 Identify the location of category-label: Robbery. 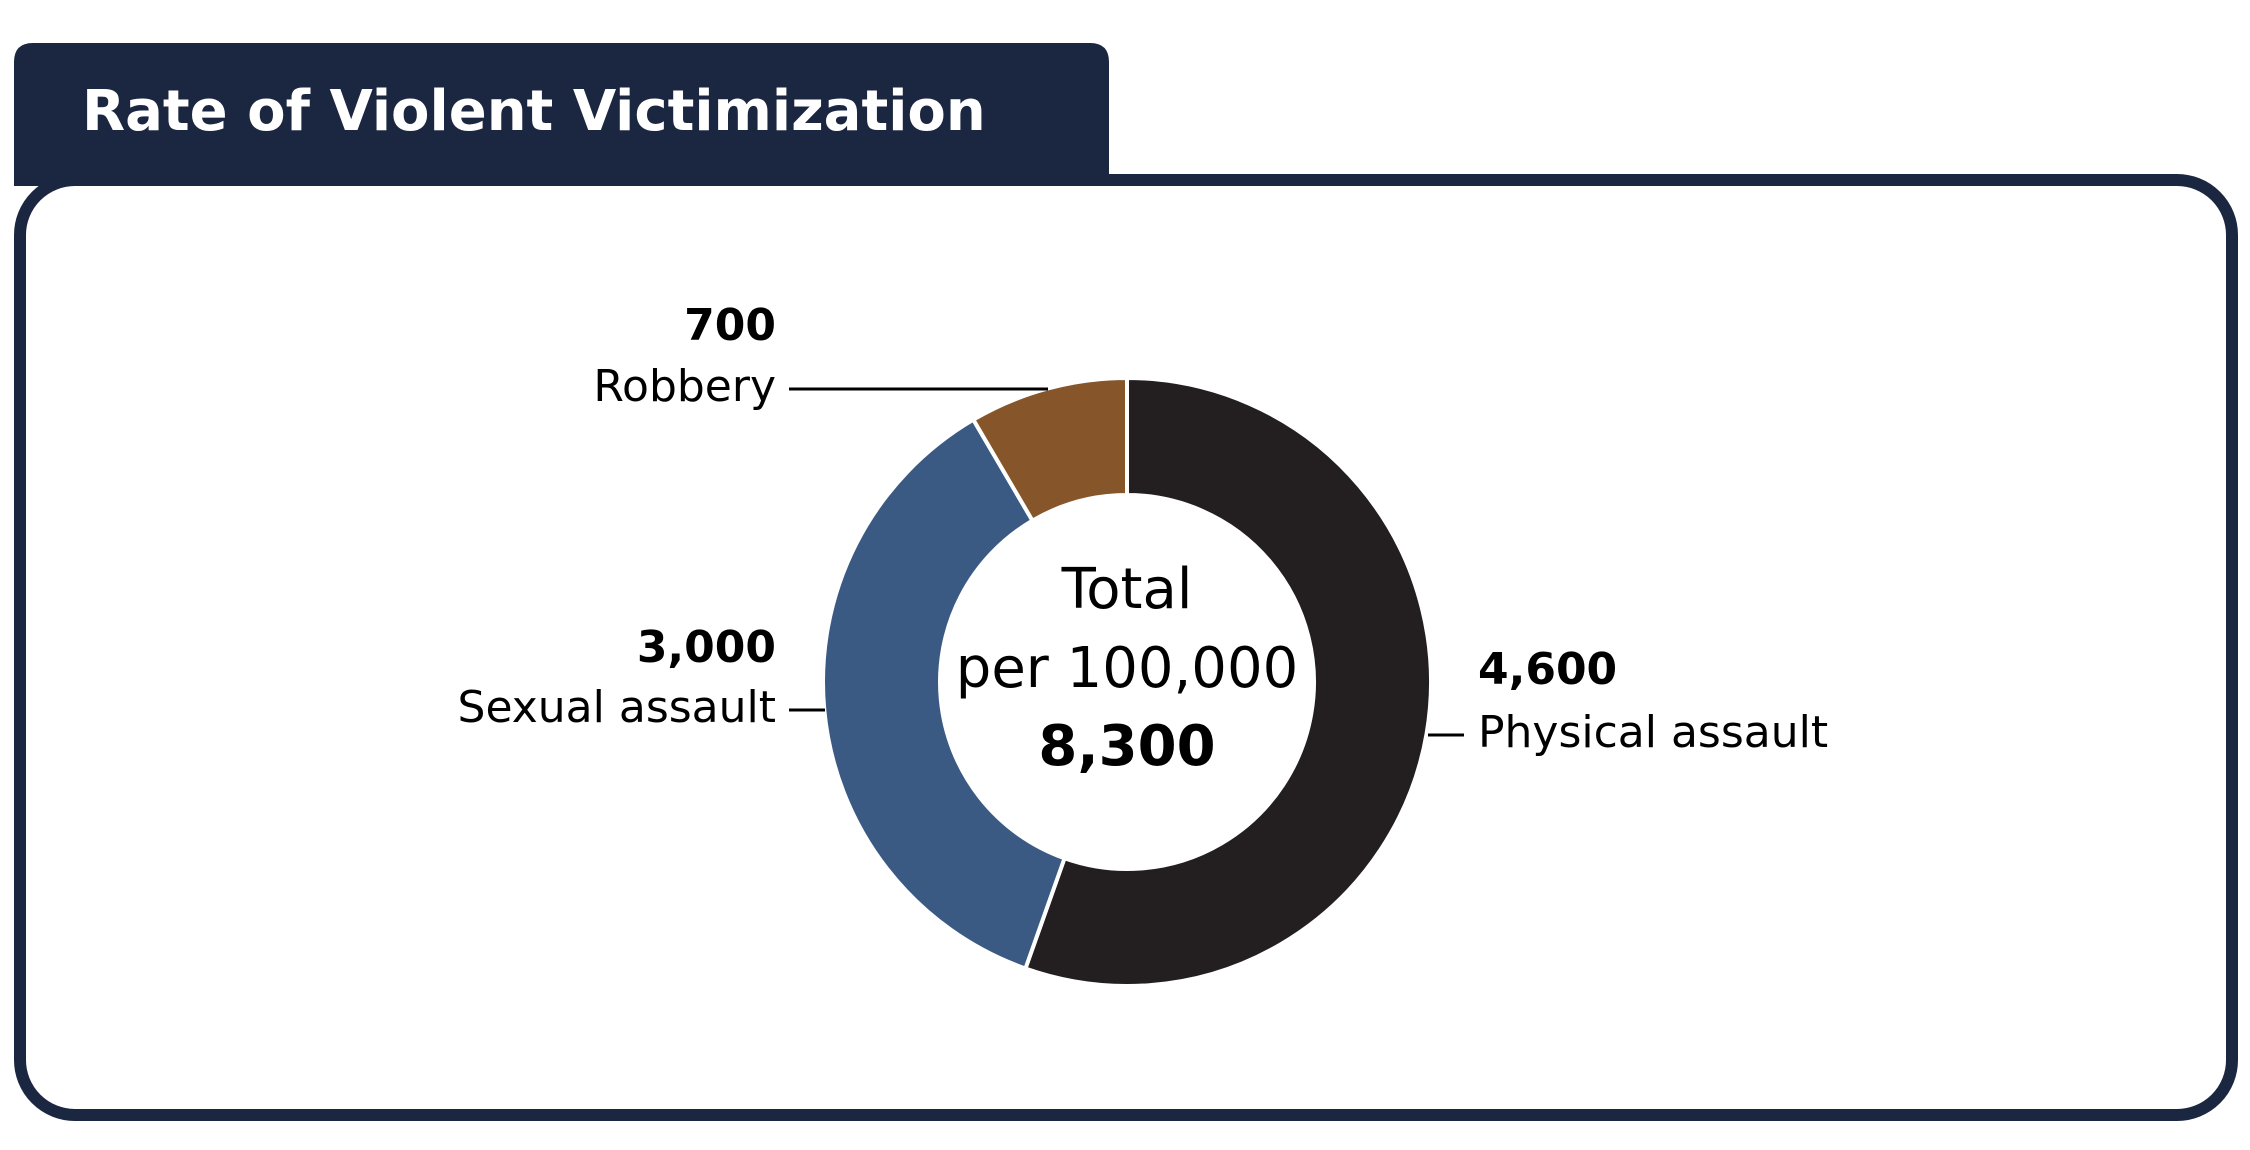
(684, 386).